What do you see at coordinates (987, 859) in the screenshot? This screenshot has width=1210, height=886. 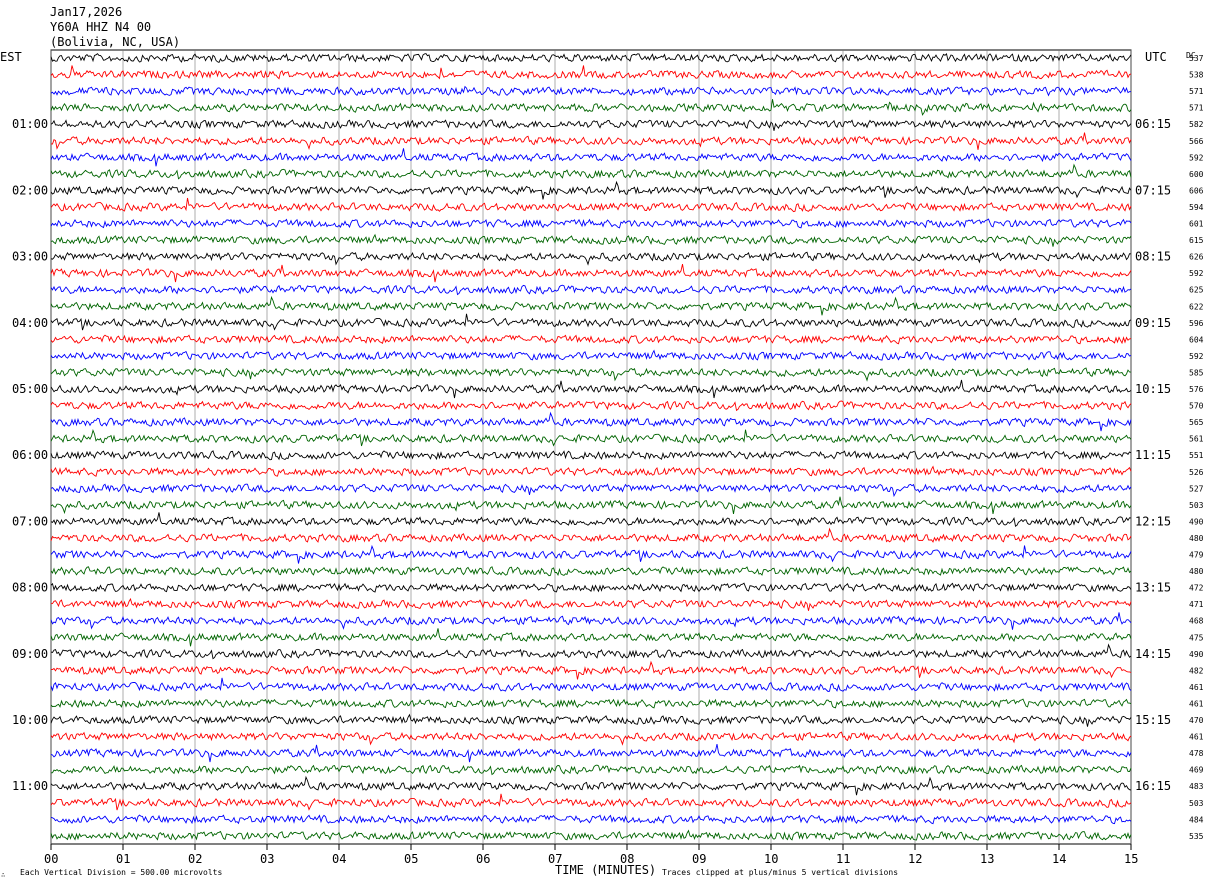 I see `x-tick-label: 13` at bounding box center [987, 859].